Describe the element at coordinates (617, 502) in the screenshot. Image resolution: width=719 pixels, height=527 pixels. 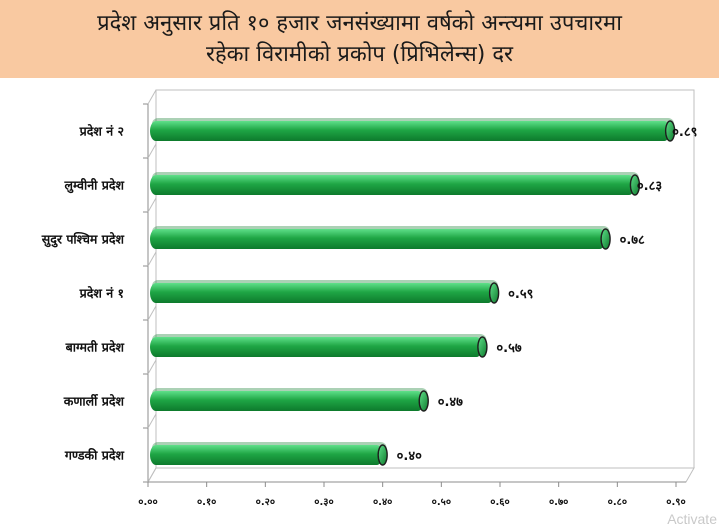
I see `x-tick-label: ०.८०` at that location.